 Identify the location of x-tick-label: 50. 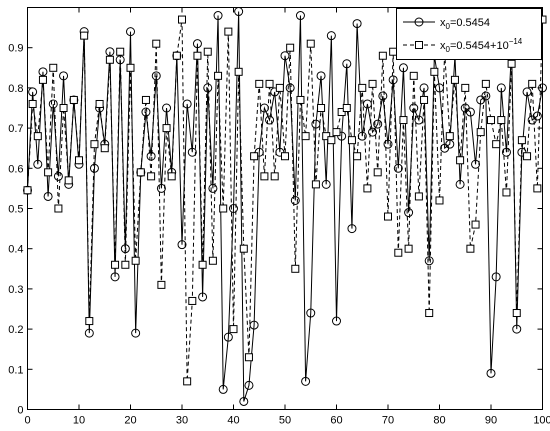
(285, 421).